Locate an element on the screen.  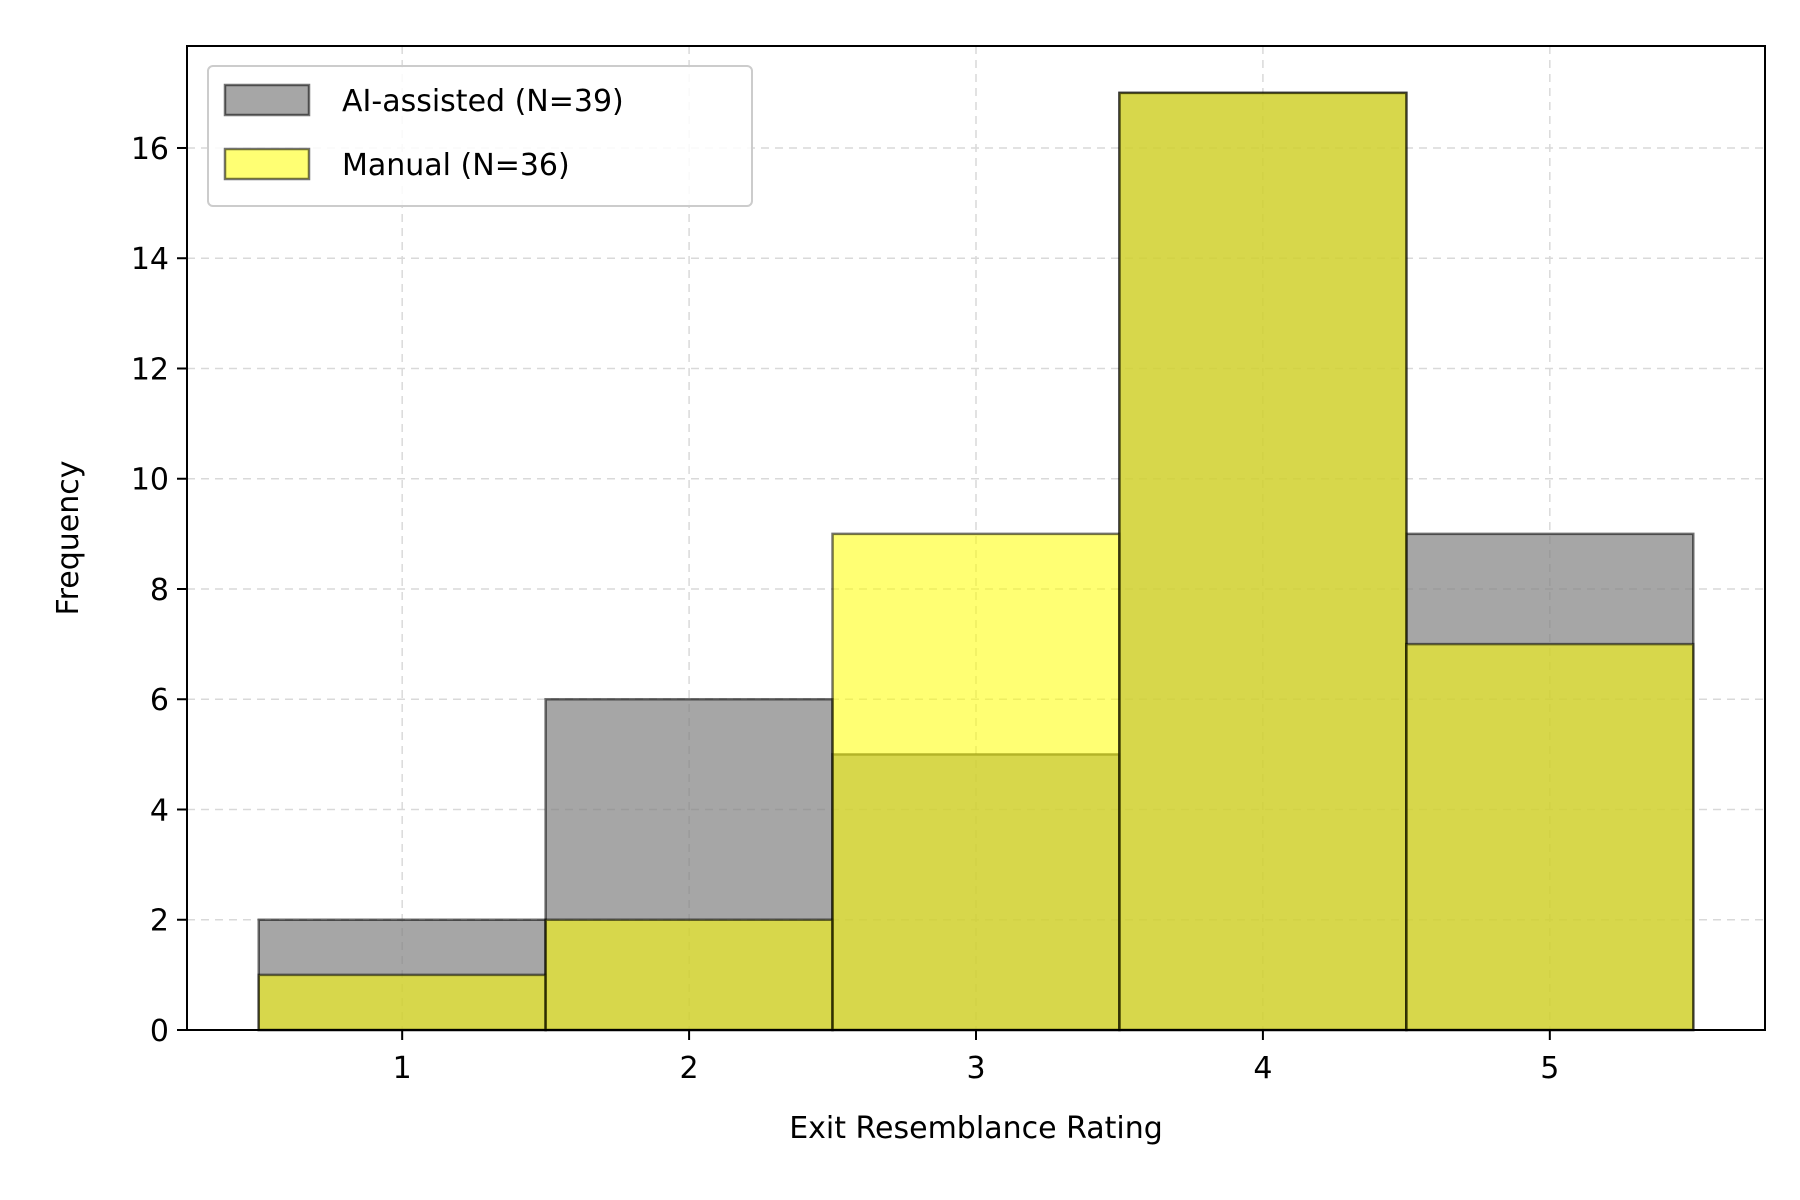
y-tick-label-0: 0 is located at coordinates (159, 1031).